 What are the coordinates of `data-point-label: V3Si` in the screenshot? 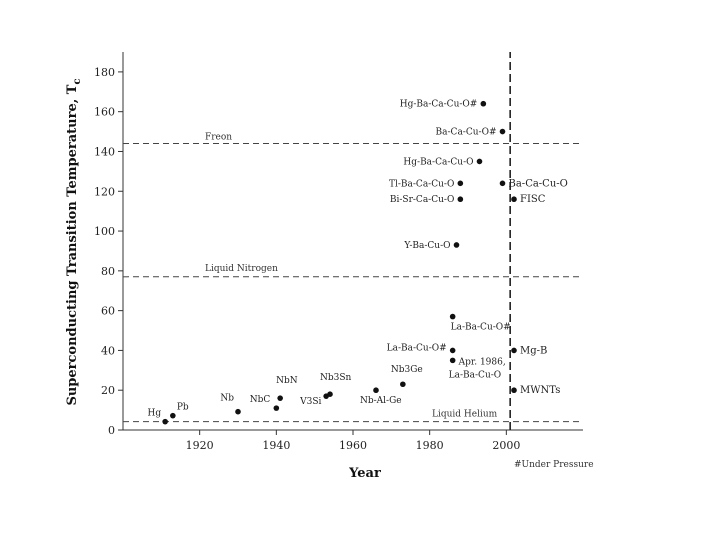 It's located at (310, 402).